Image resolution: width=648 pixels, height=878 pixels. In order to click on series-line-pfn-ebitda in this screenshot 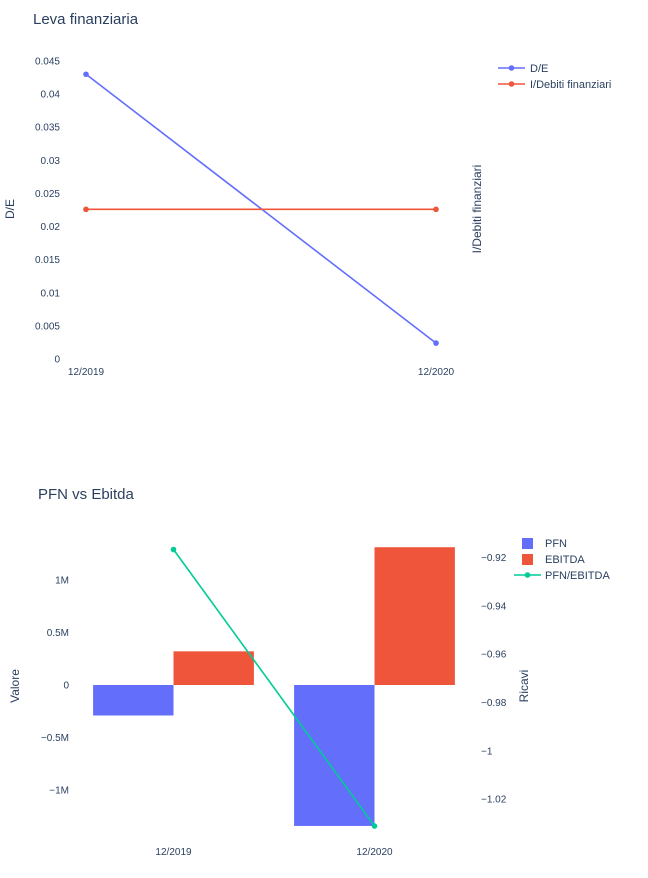, I will do `click(274, 688)`.